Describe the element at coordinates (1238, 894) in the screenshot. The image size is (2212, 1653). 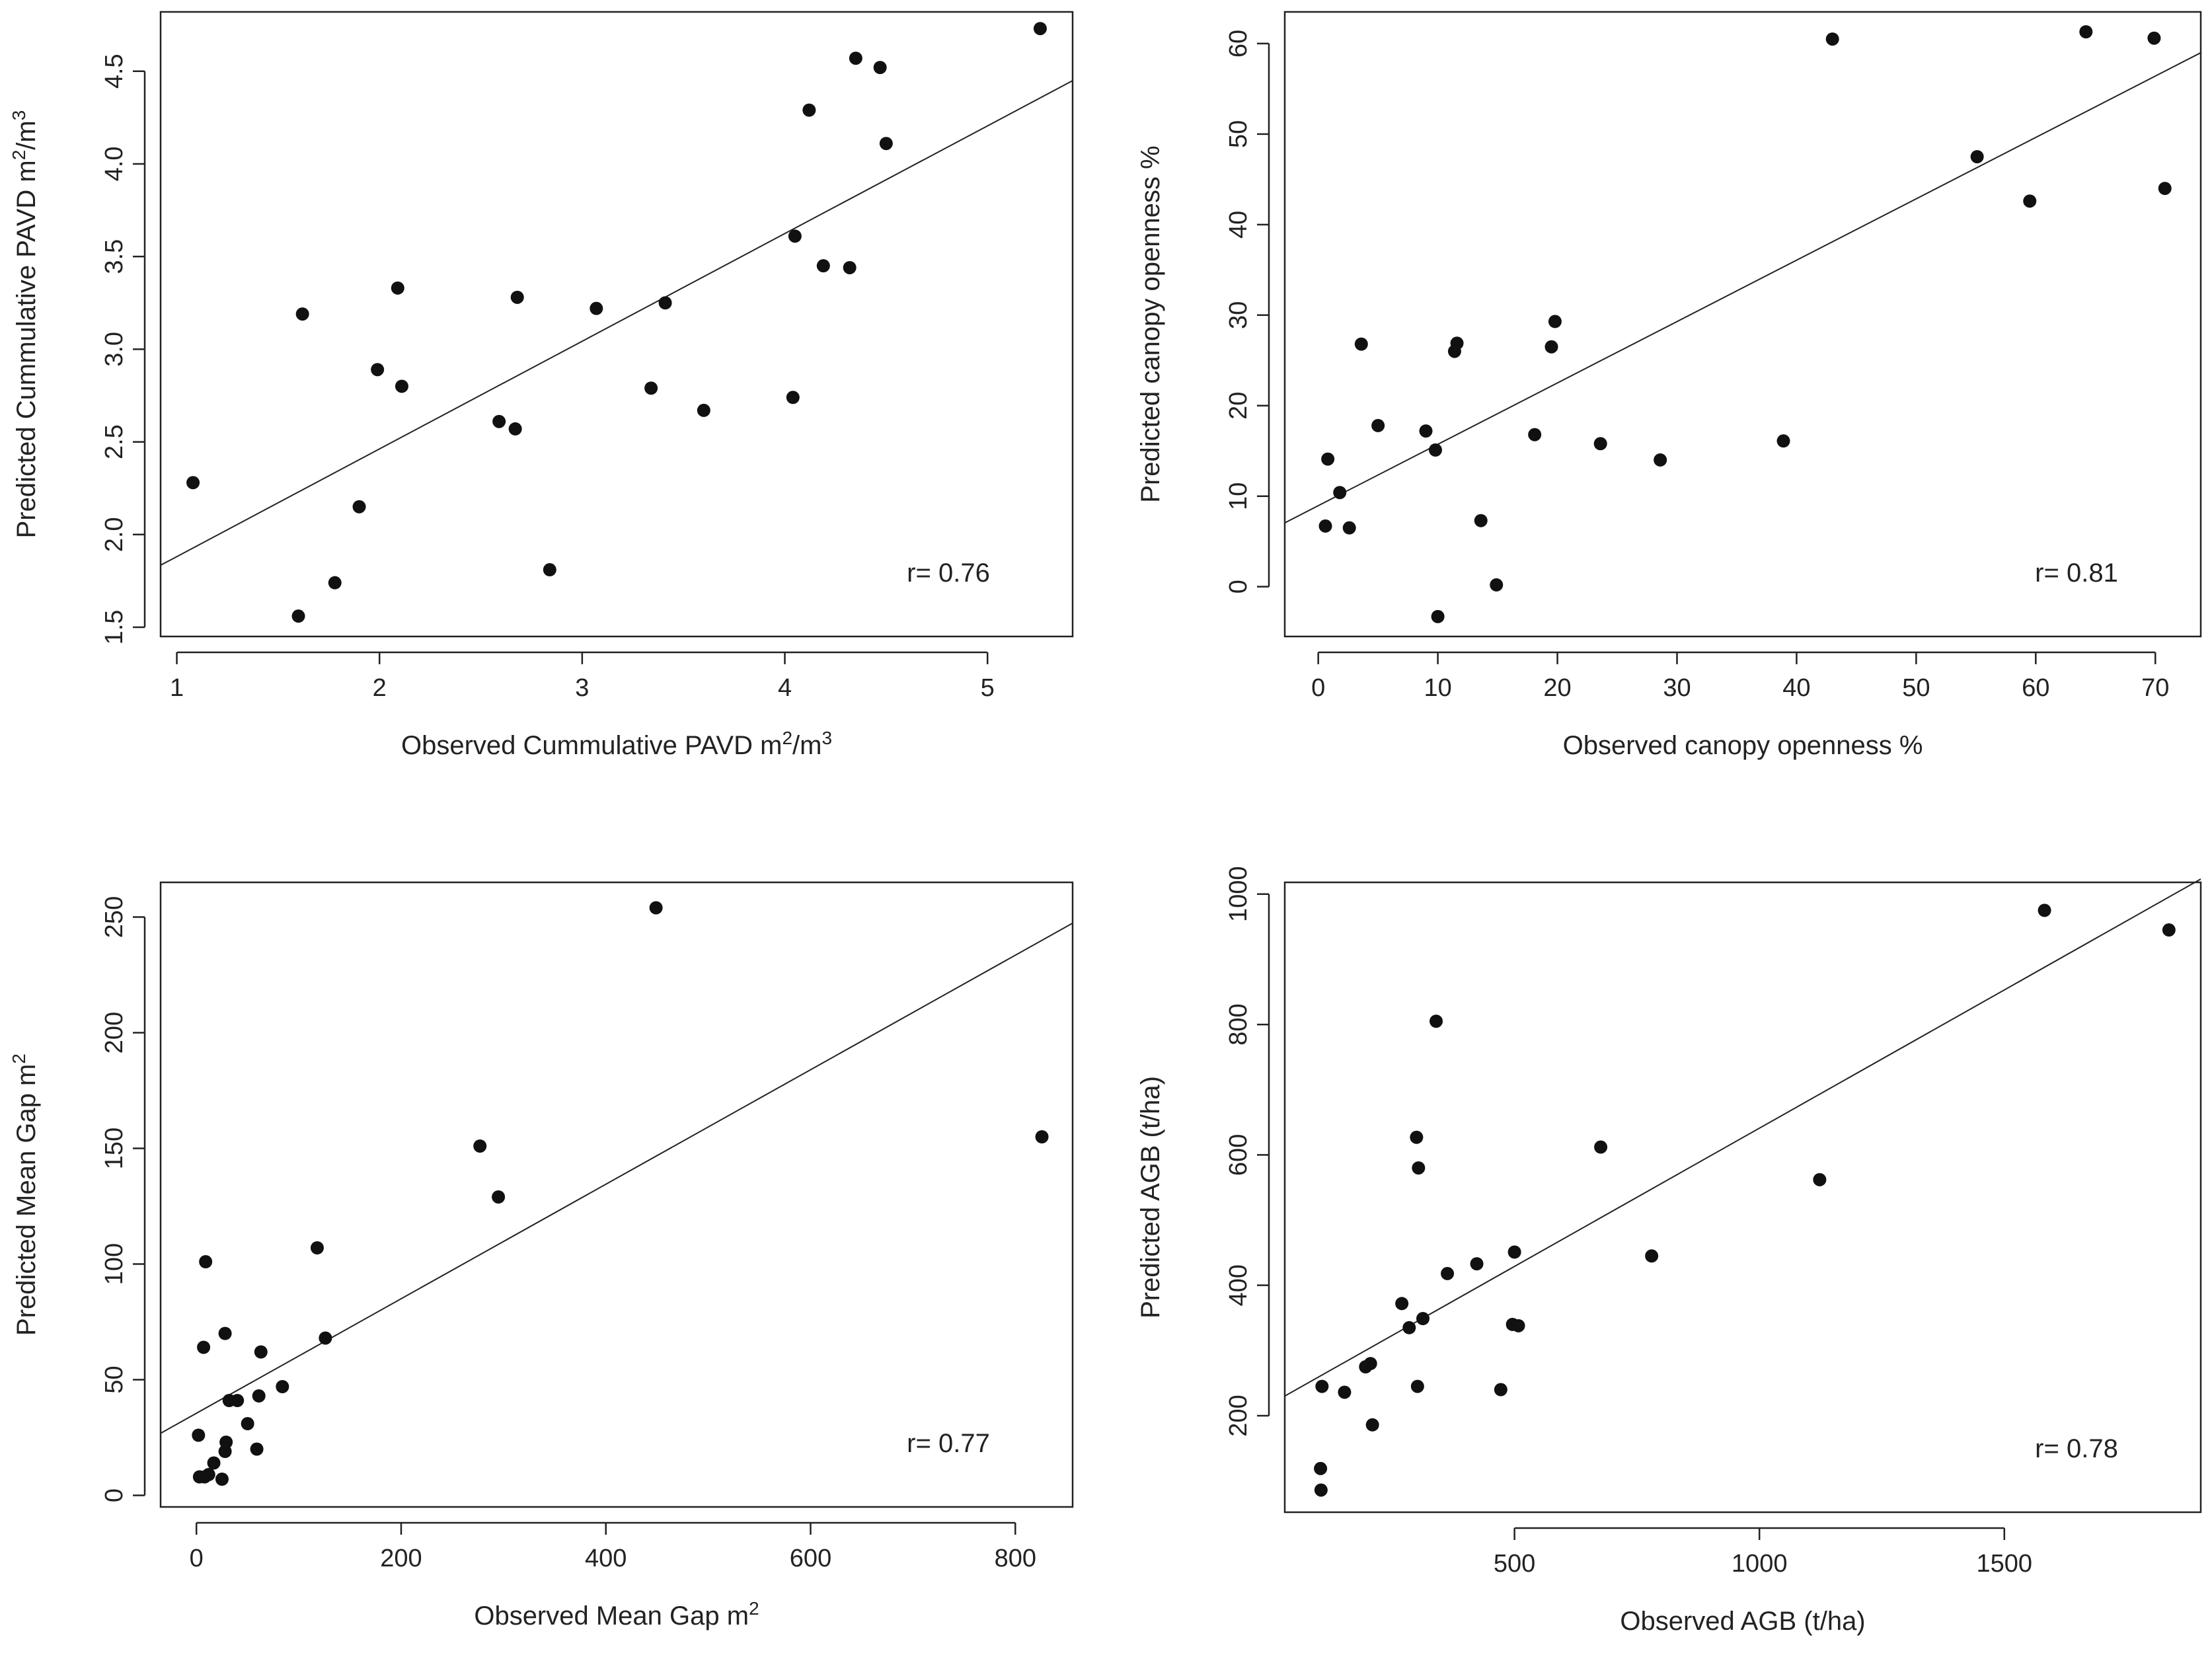
I see `y-tick-label: 1000` at that location.